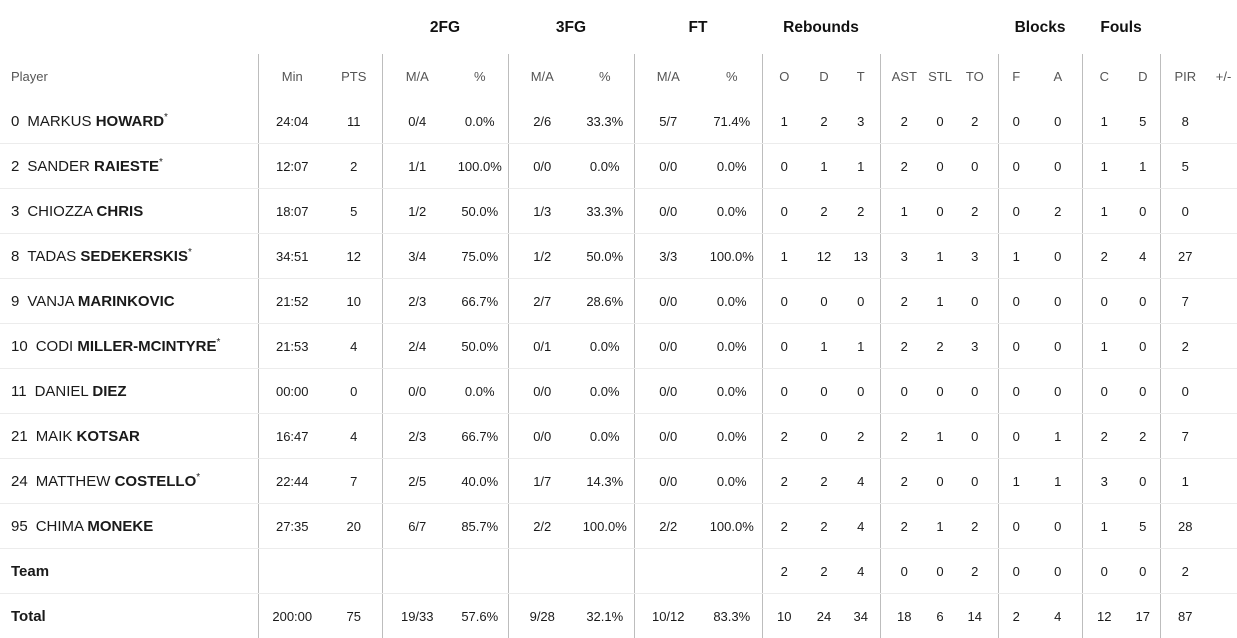 The image size is (1237, 638). Describe the element at coordinates (354, 346) in the screenshot. I see `stat-pts: 4` at that location.